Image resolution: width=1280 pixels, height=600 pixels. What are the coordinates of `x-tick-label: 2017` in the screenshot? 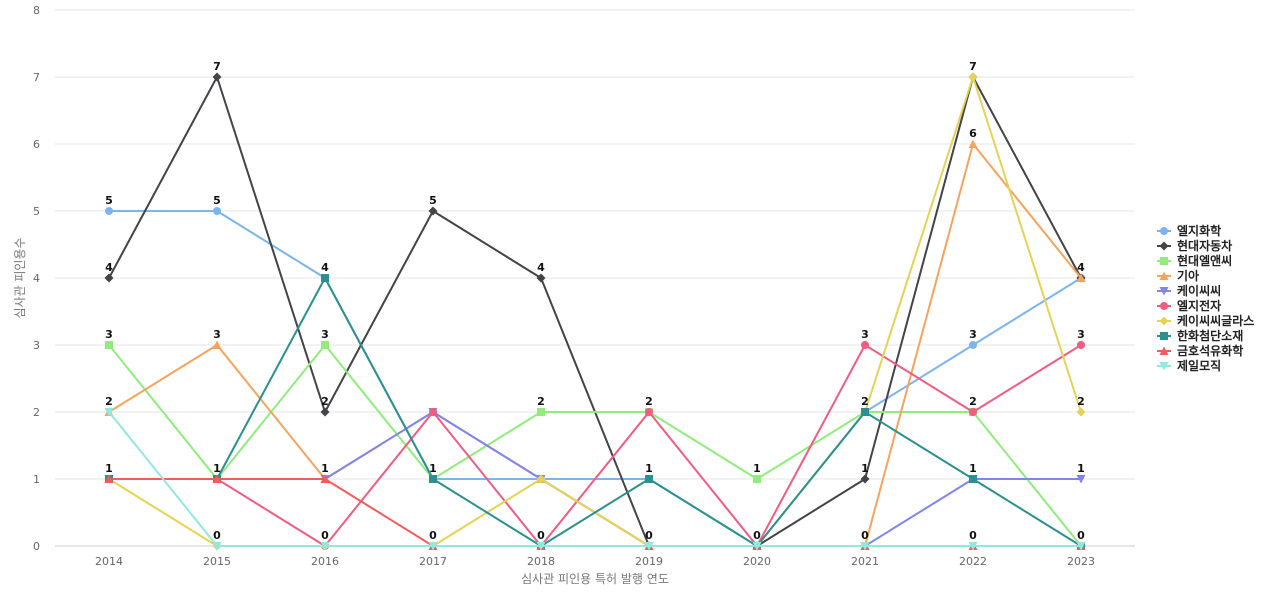 It's located at (433, 561).